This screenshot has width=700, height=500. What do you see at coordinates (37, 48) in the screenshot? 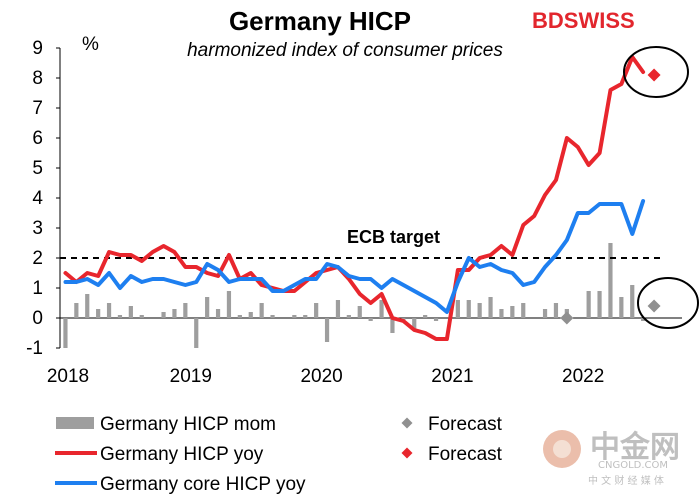
I see `y-tick-label: 9` at bounding box center [37, 48].